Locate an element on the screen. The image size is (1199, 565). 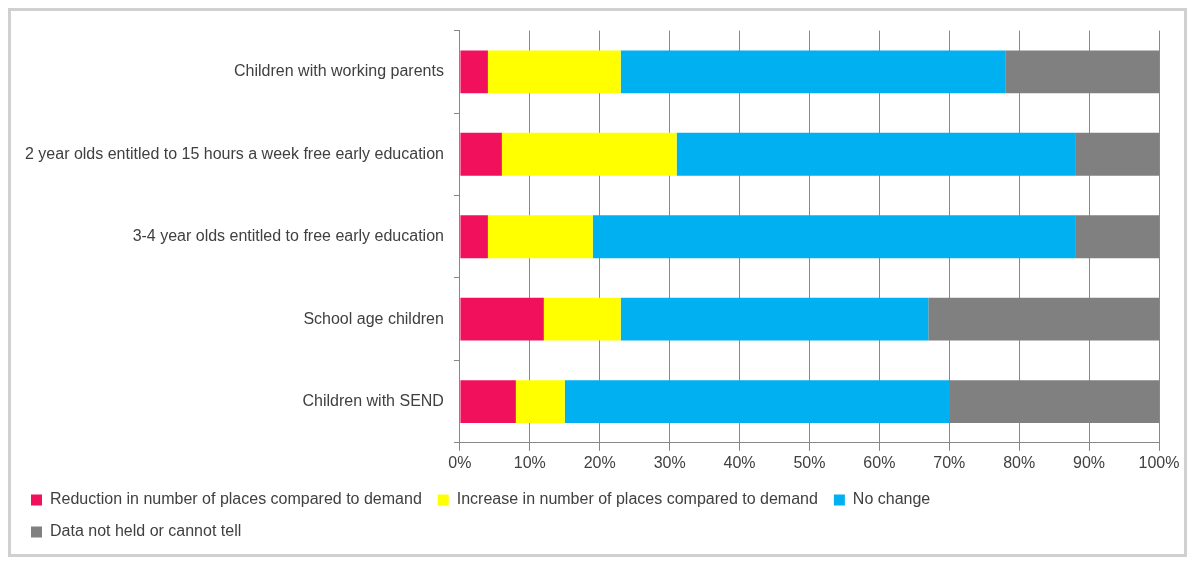
x-tick-label: 60% is located at coordinates (879, 462).